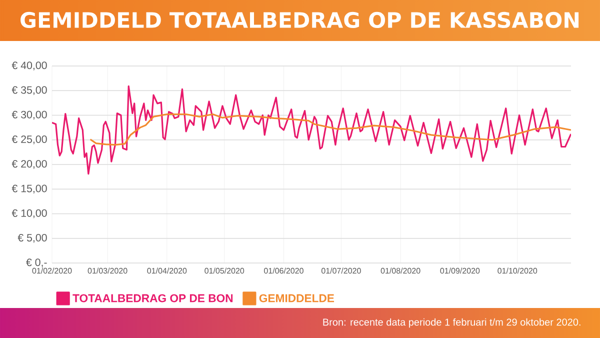 The width and height of the screenshot is (600, 338). Describe the element at coordinates (32, 238) in the screenshot. I see `y-tick-label: € 5,00` at that location.